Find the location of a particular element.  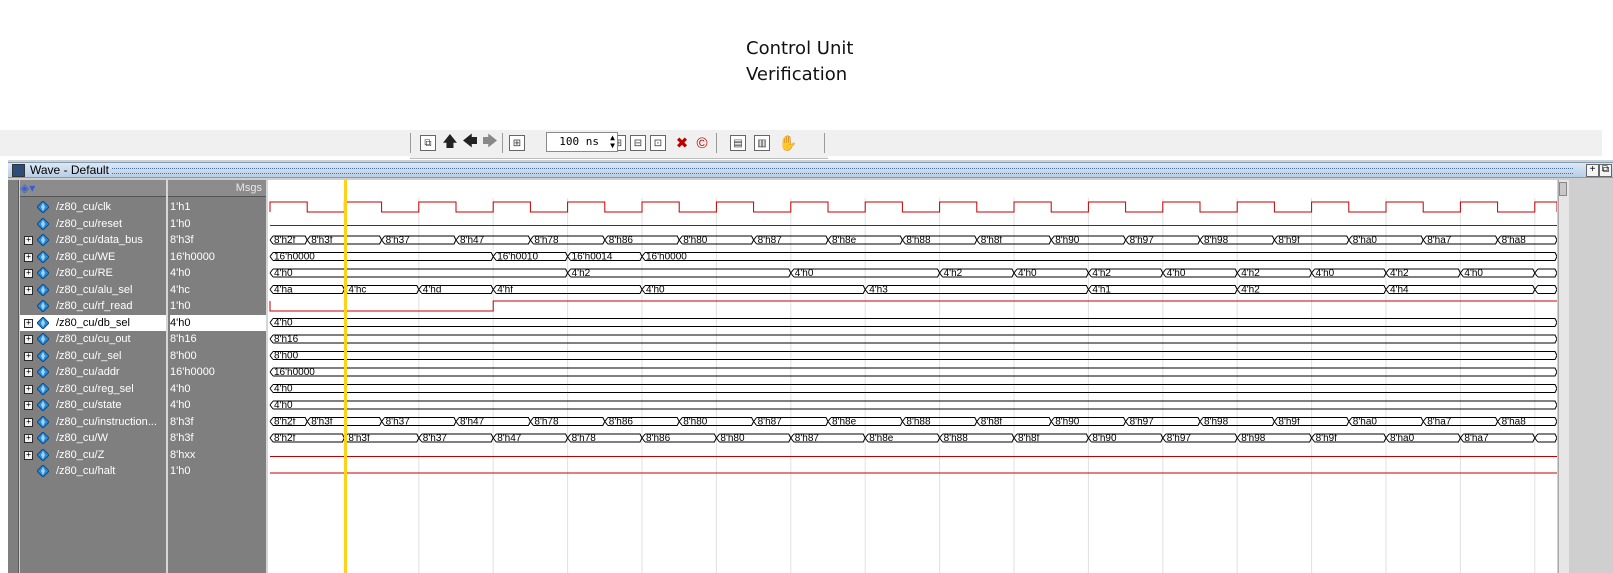

bus-value-label: 4'h3 is located at coordinates (878, 290).